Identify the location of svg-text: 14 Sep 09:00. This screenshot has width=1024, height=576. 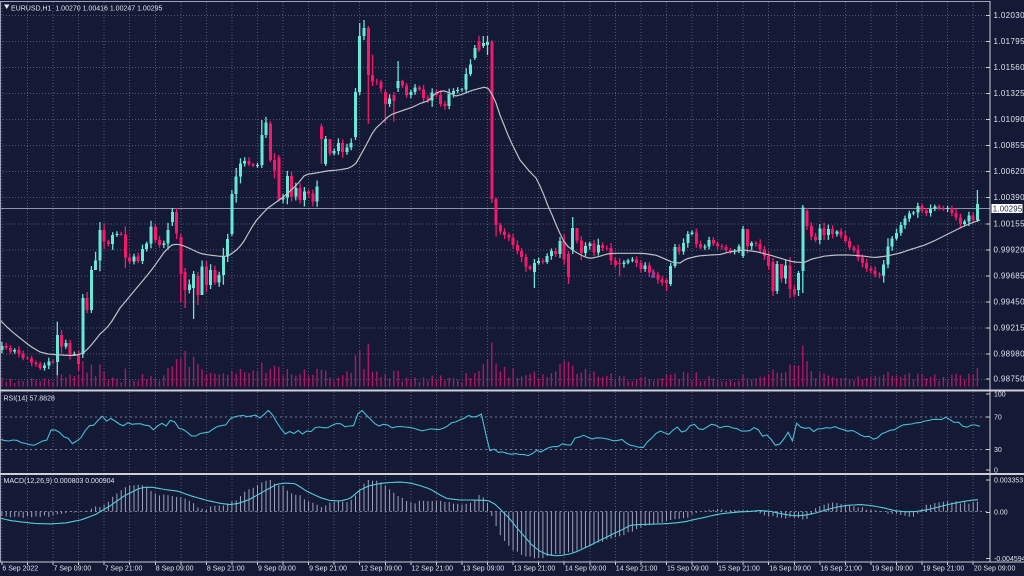
(586, 569).